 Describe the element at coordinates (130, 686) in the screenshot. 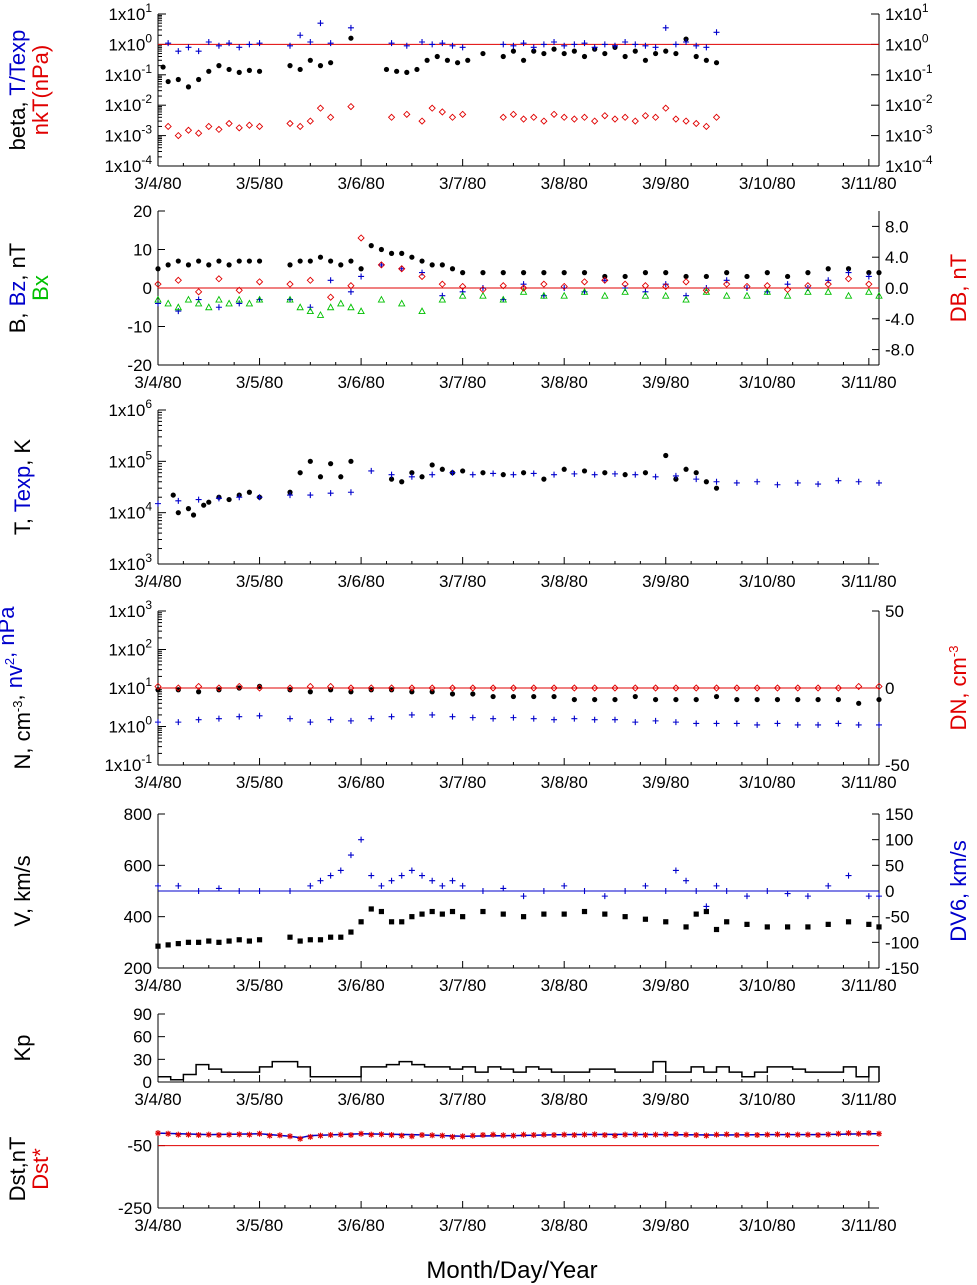

I see `y-tick-label: 1x10¹` at that location.